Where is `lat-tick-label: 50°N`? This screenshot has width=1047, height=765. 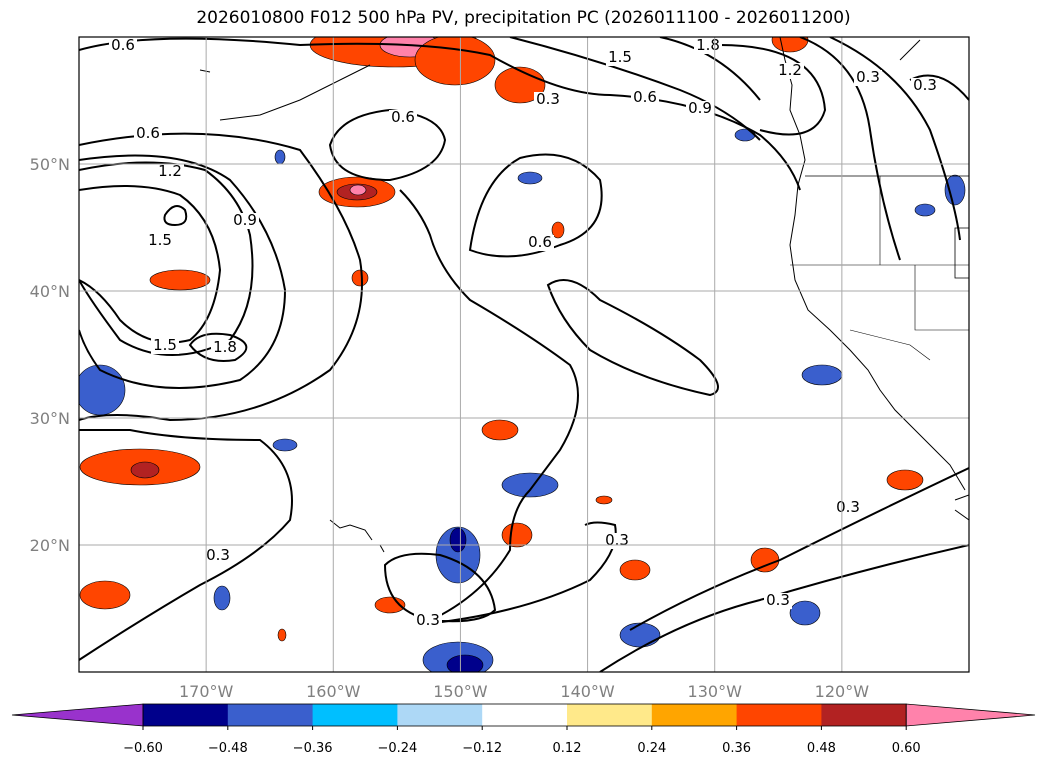
lat-tick-label: 50°N is located at coordinates (50, 164).